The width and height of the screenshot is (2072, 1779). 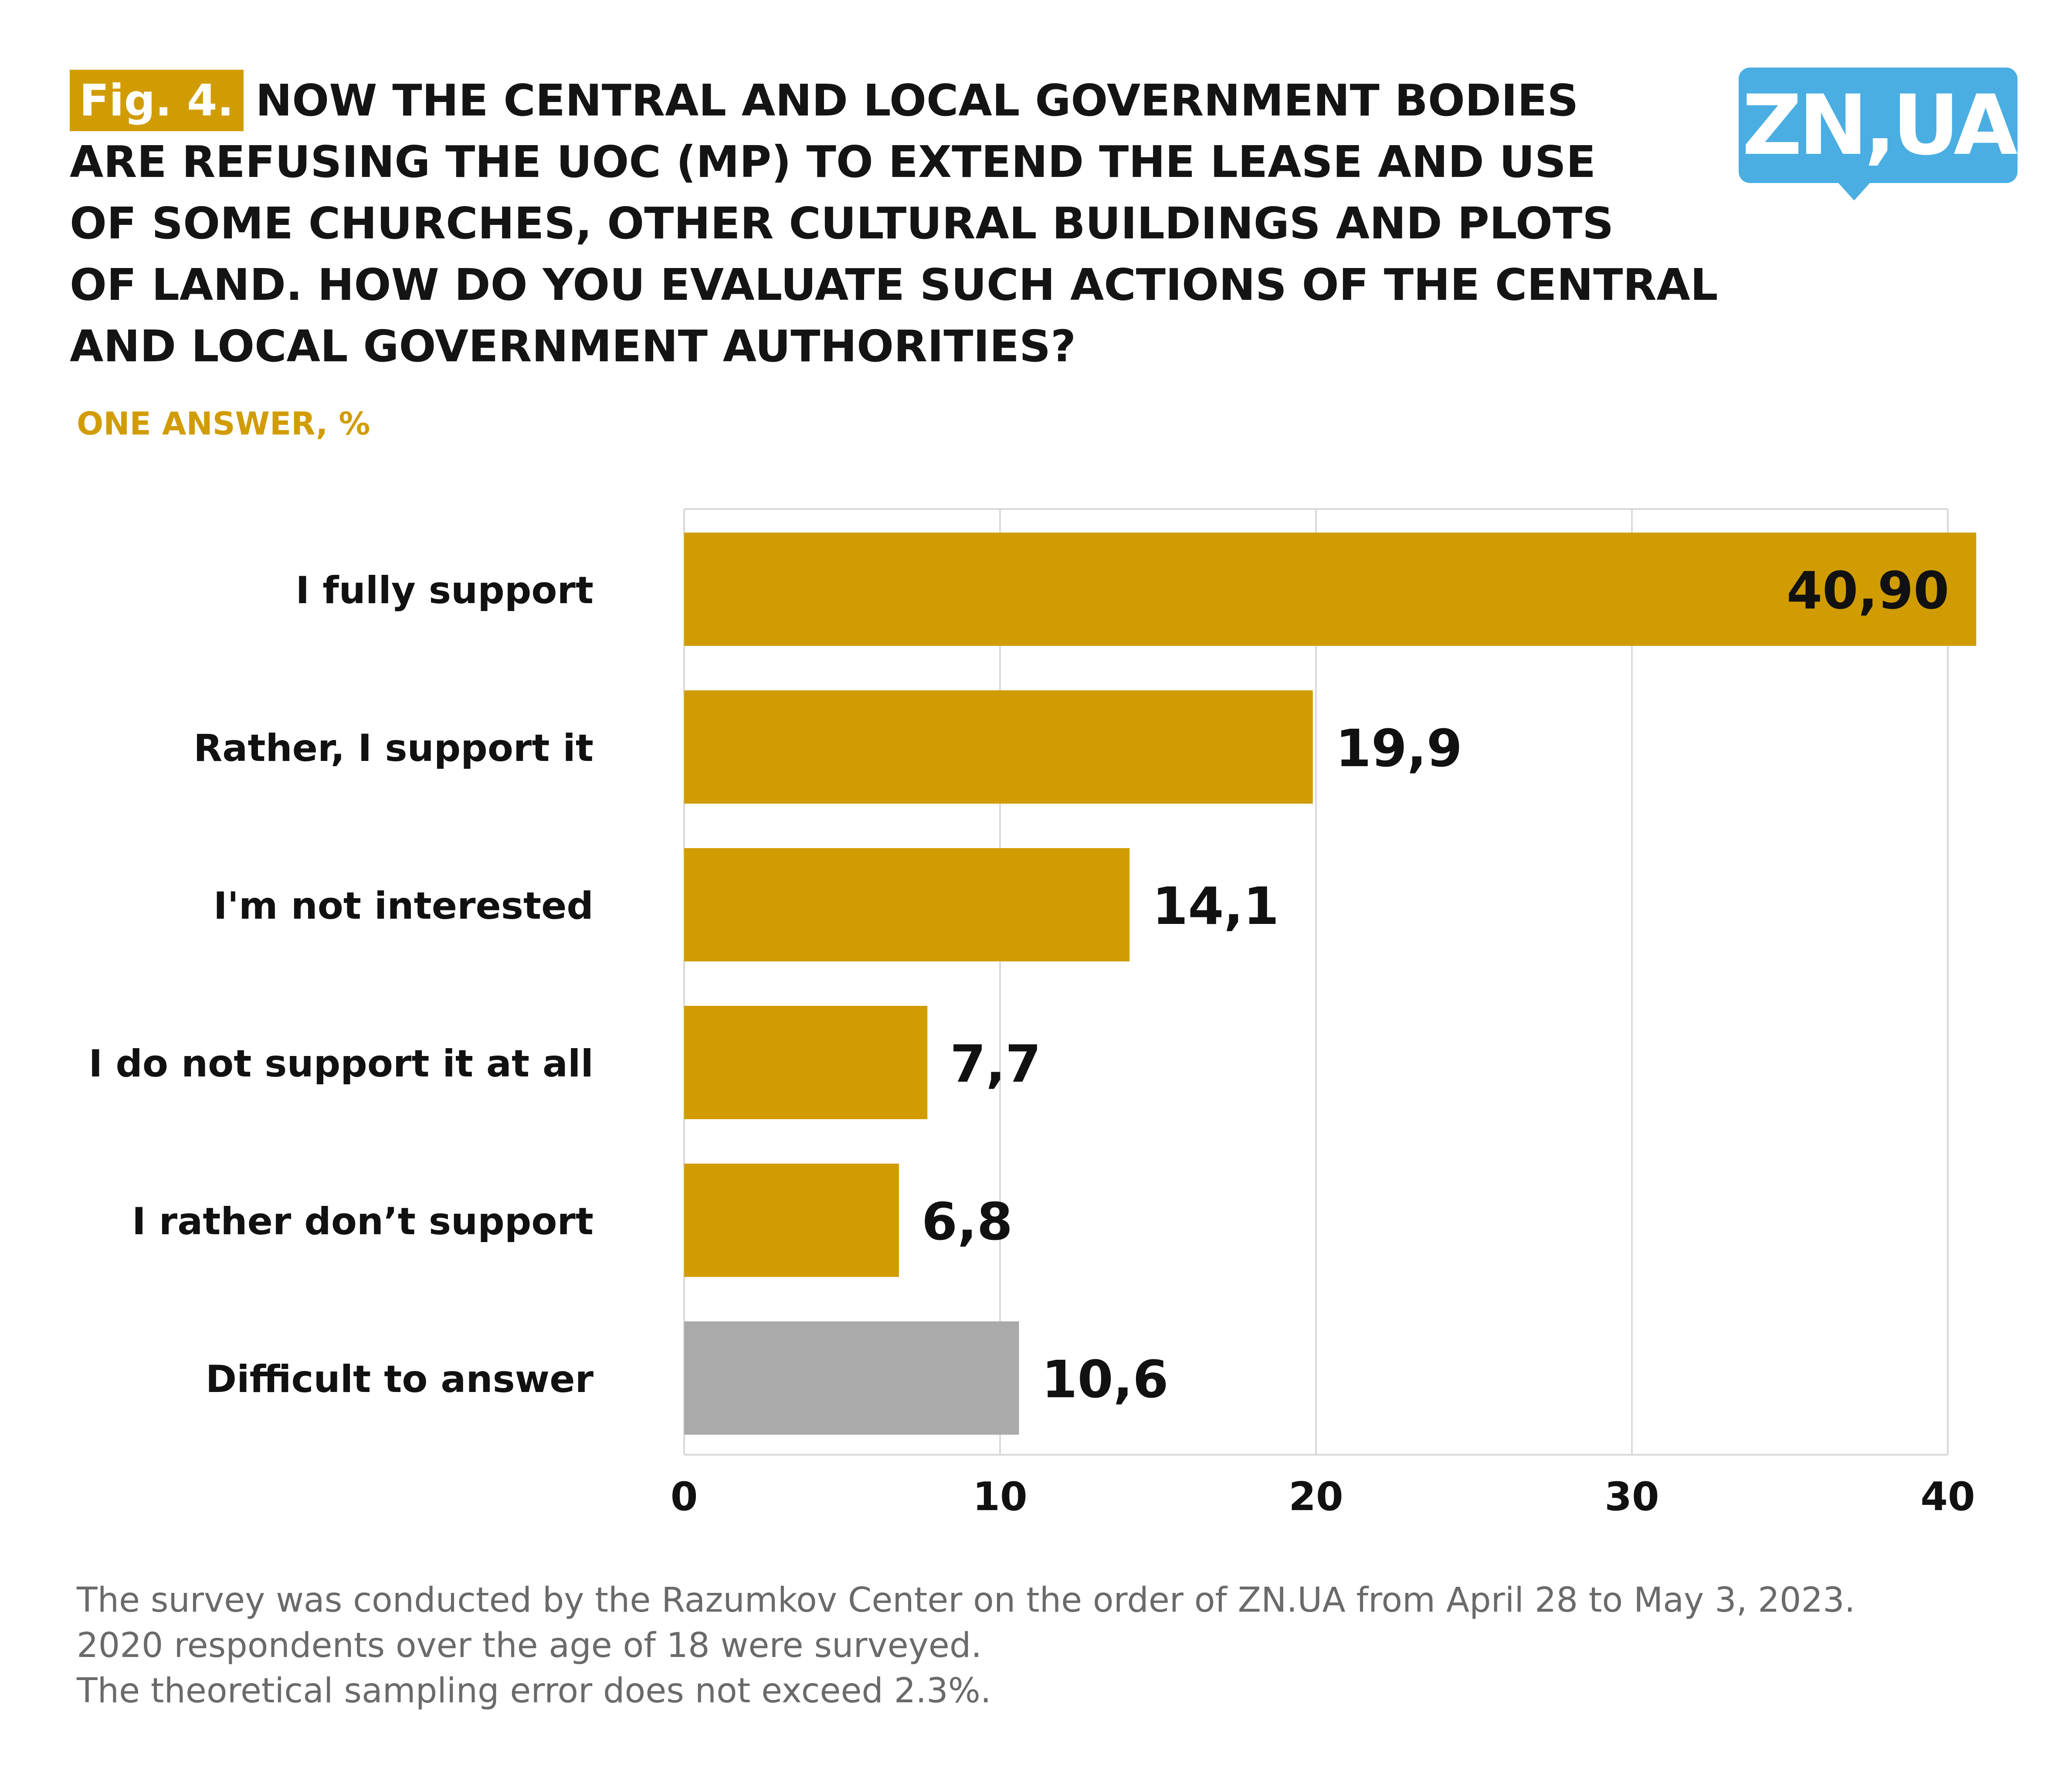 I want to click on category-label: Difficult to answer, so click(x=400, y=1379).